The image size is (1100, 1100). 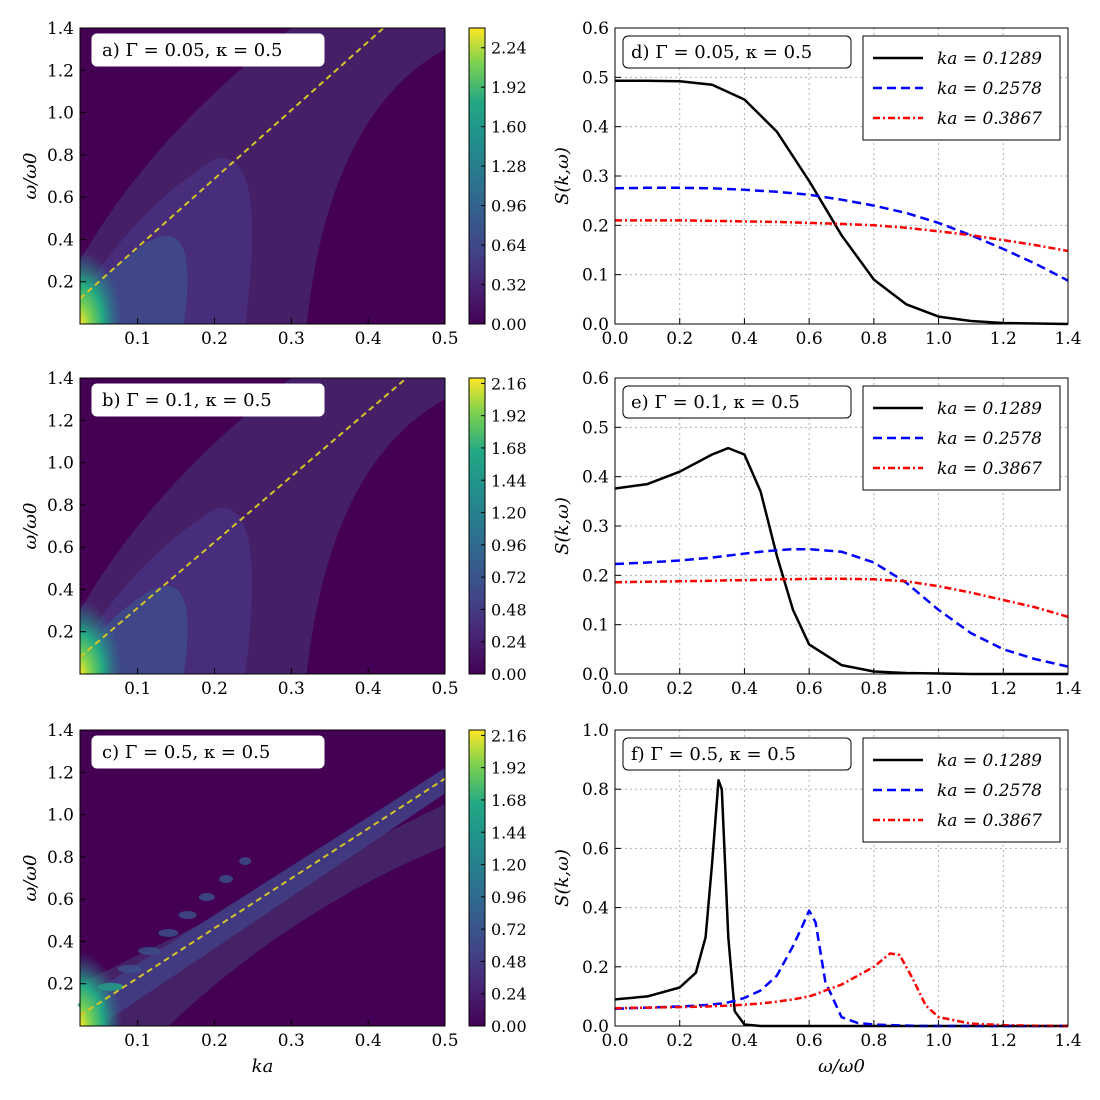 What do you see at coordinates (101, 287) in the screenshot?
I see `heatmap-peak` at bounding box center [101, 287].